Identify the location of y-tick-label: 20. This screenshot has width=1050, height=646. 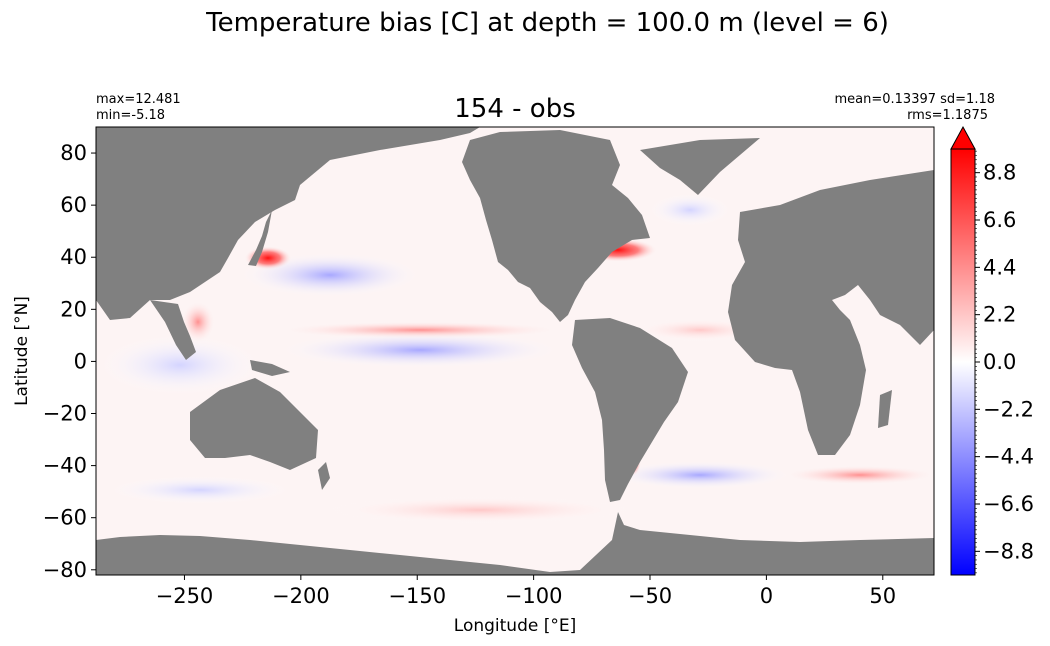
(73, 309).